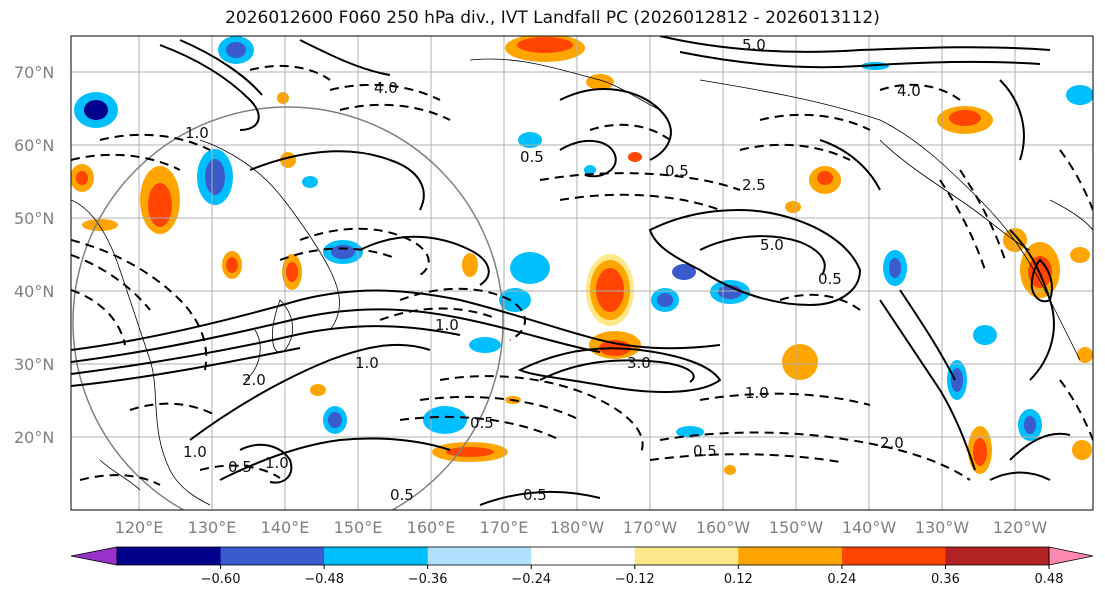 The height and width of the screenshot is (604, 1105). What do you see at coordinates (738, 579) in the screenshot?
I see `colorbar-tick-label: 0.12` at bounding box center [738, 579].